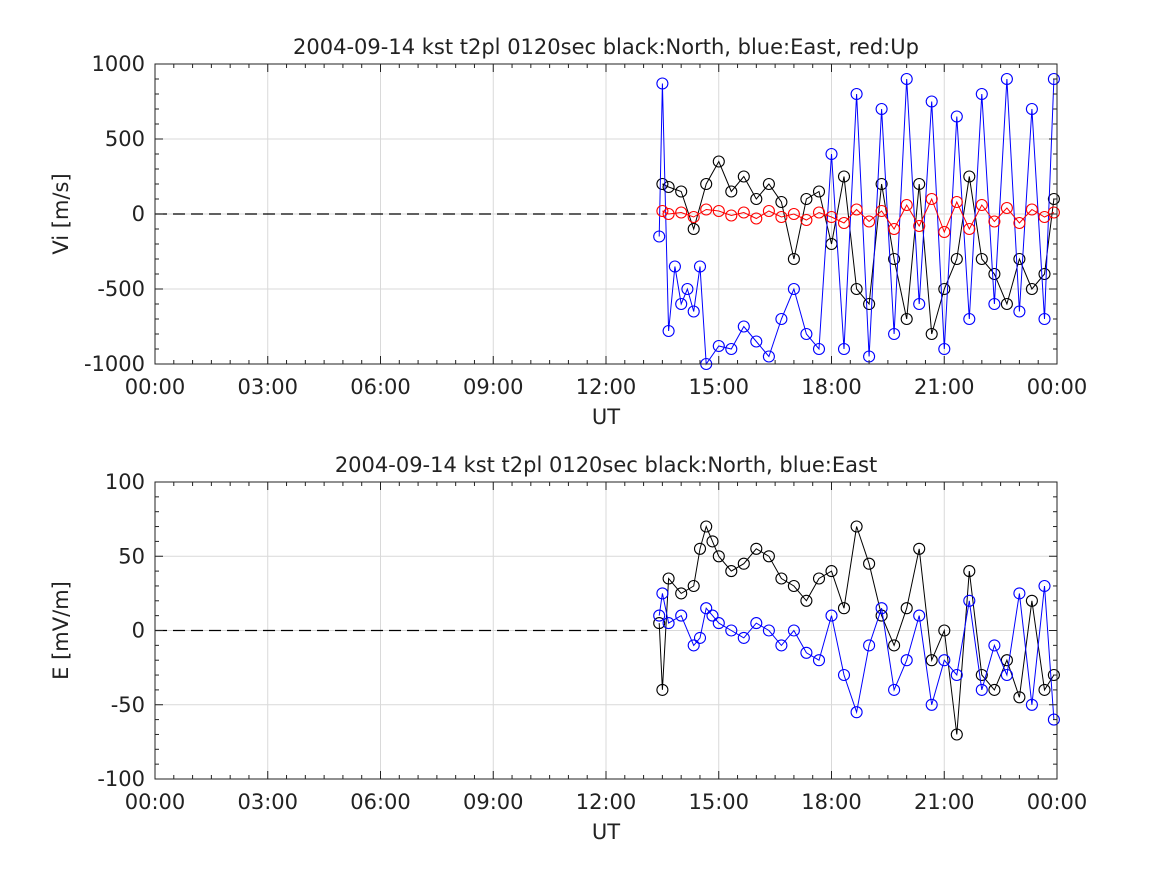 The height and width of the screenshot is (875, 1167). I want to click on y-axis-label: E [mV/m], so click(61, 630).